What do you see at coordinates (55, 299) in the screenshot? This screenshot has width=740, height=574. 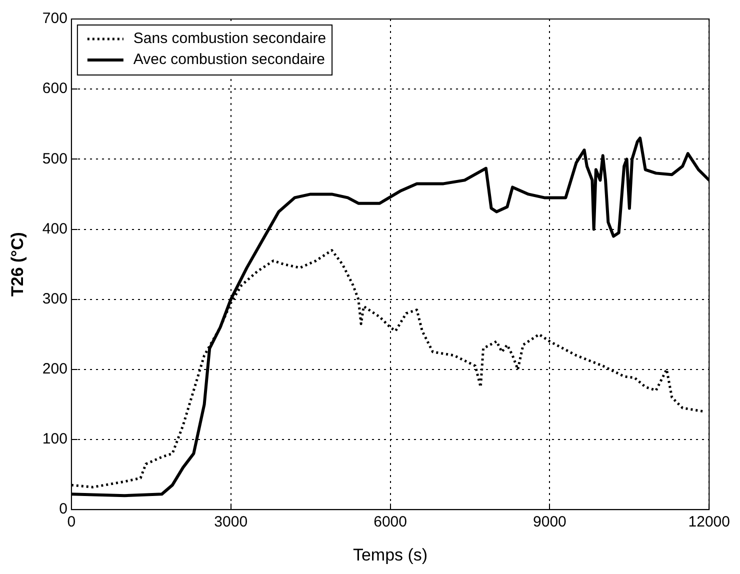 I see `y-tick-label: 300` at bounding box center [55, 299].